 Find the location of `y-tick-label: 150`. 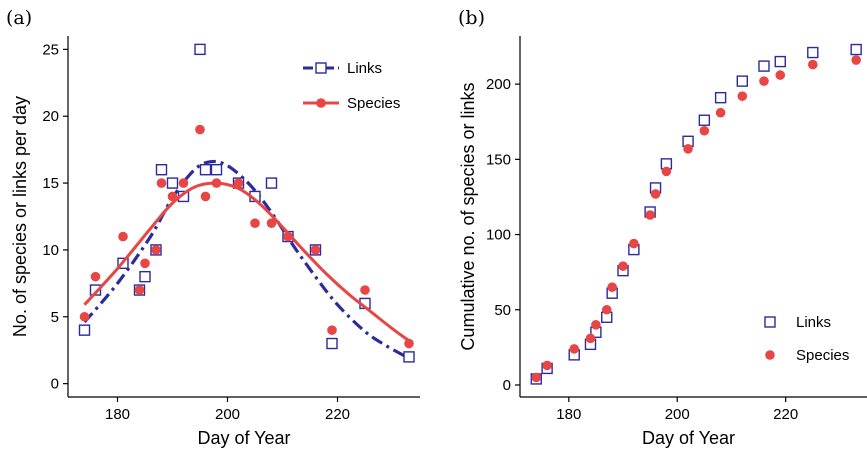

y-tick-label: 150 is located at coordinates (498, 159).